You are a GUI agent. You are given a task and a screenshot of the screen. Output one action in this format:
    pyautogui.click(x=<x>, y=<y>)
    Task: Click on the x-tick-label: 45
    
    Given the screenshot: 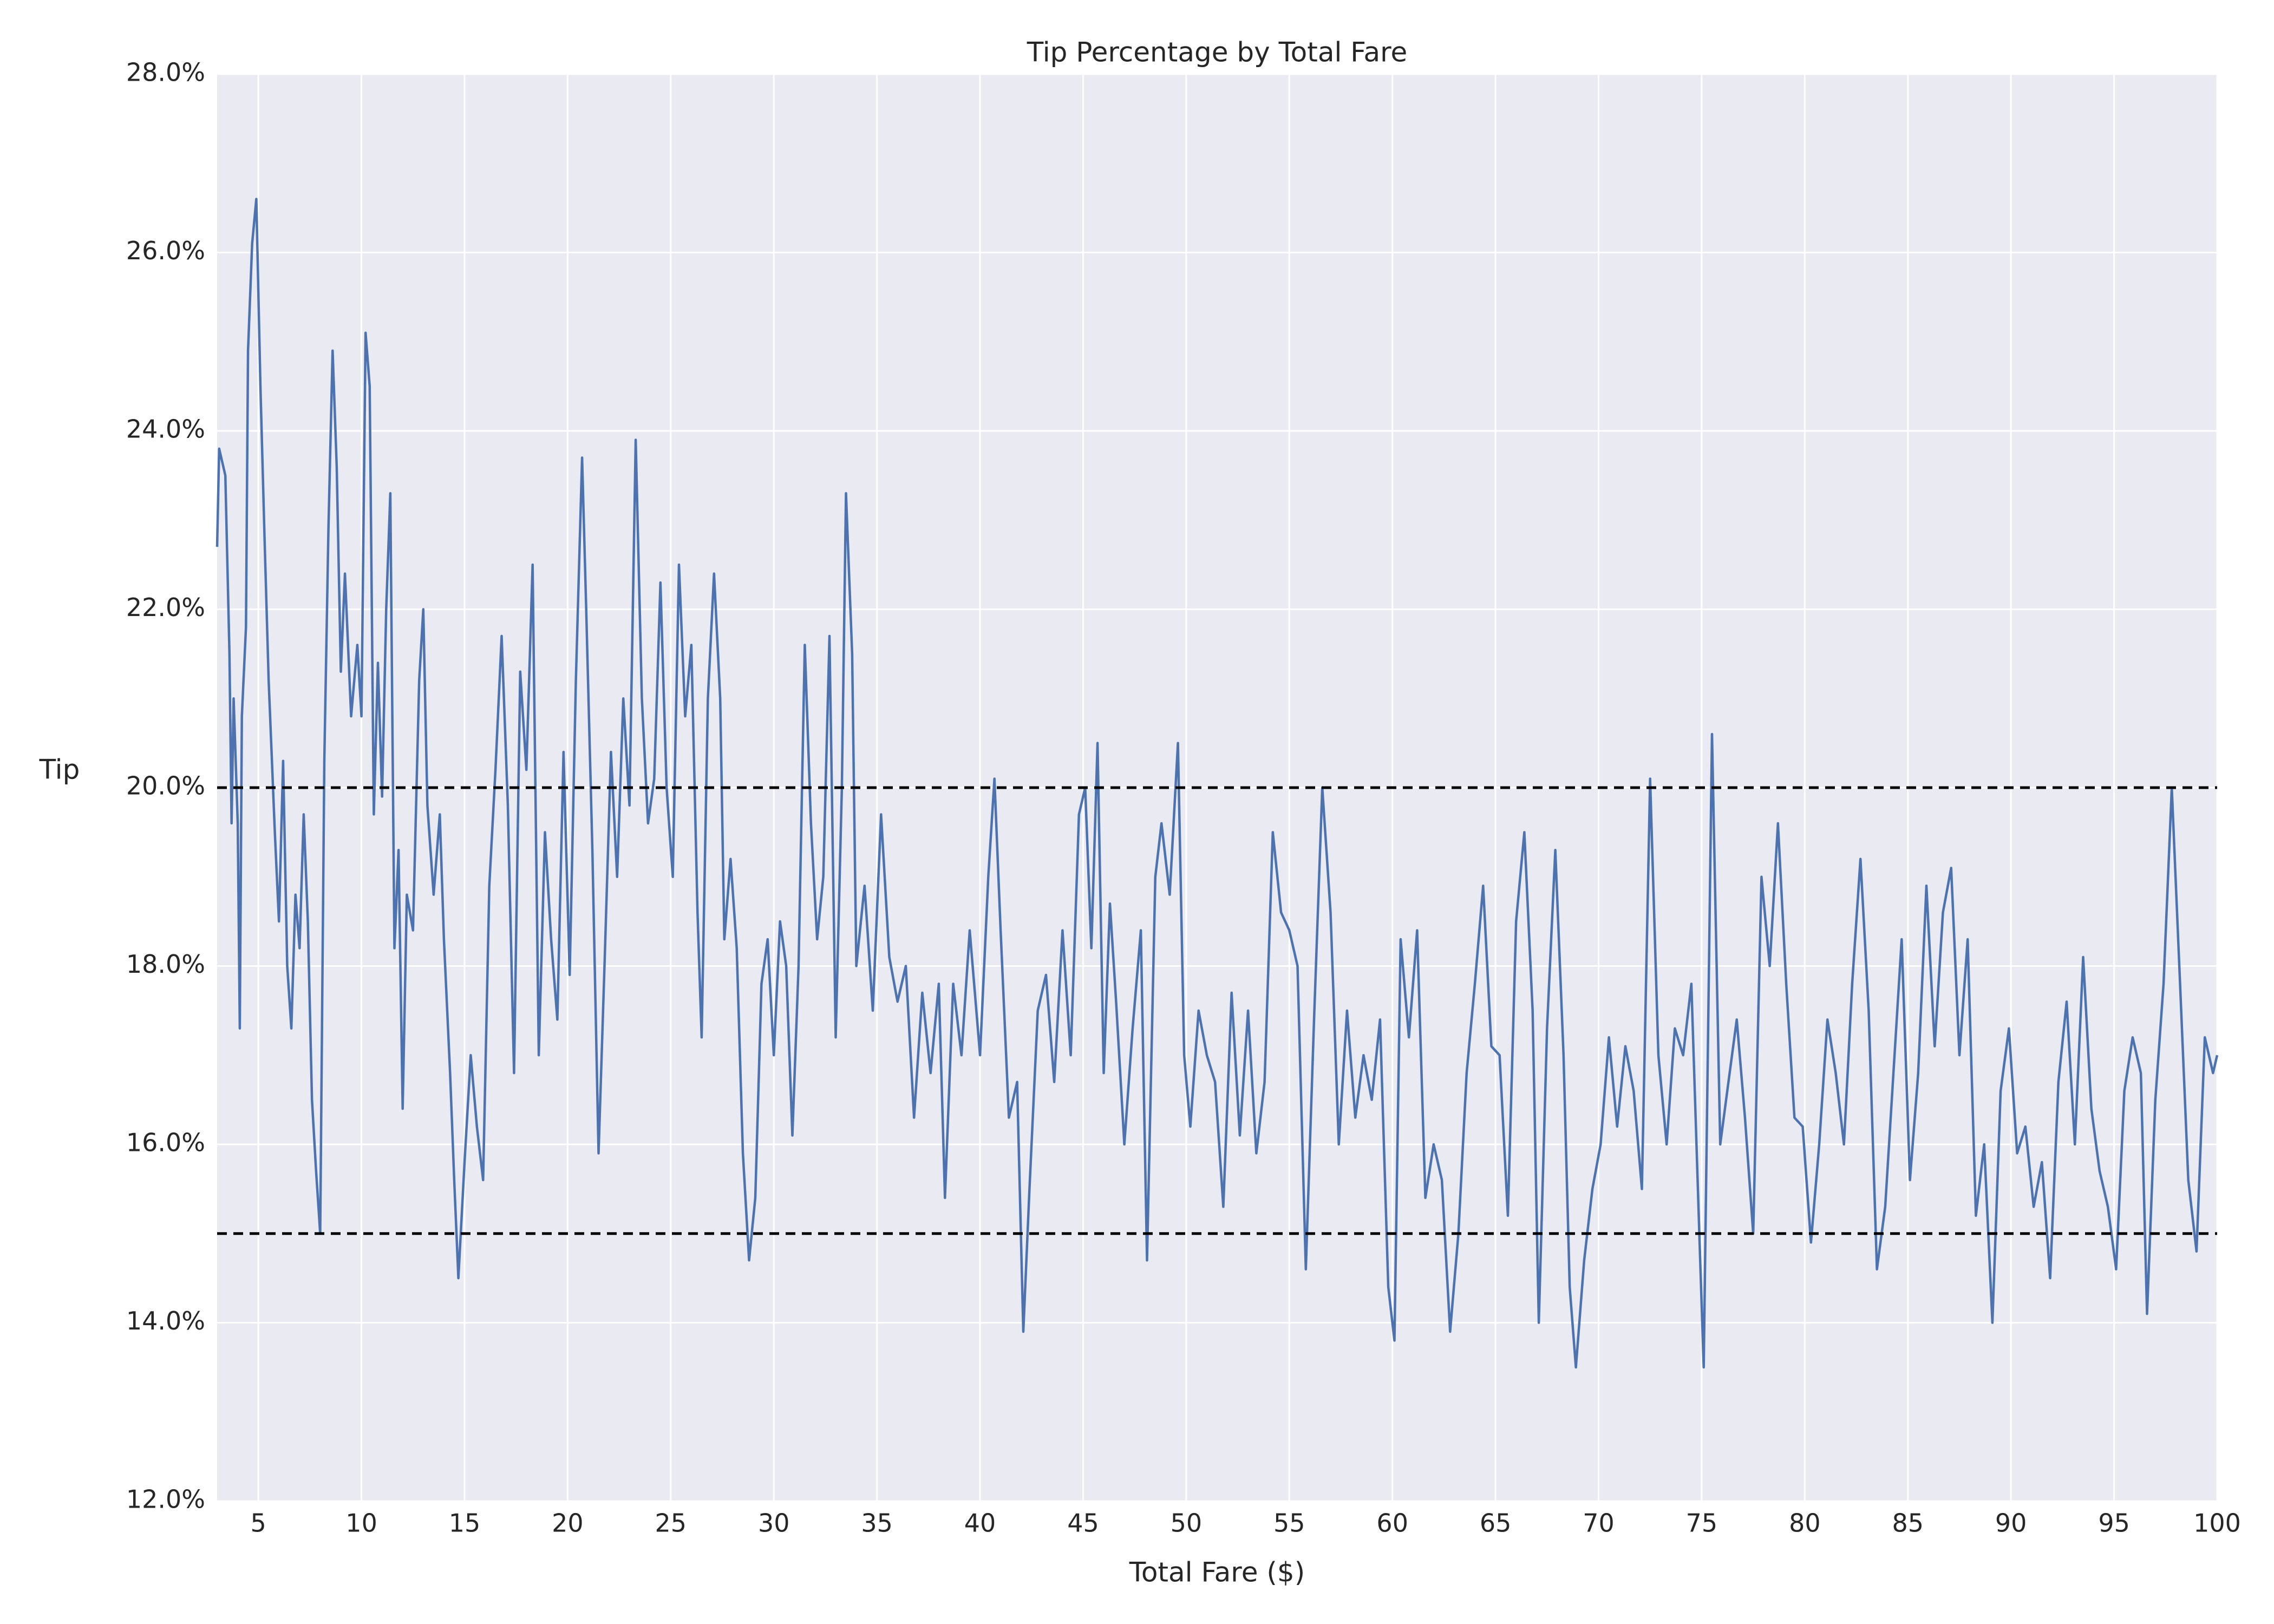 What is the action you would take?
    pyautogui.click(x=1083, y=1523)
    